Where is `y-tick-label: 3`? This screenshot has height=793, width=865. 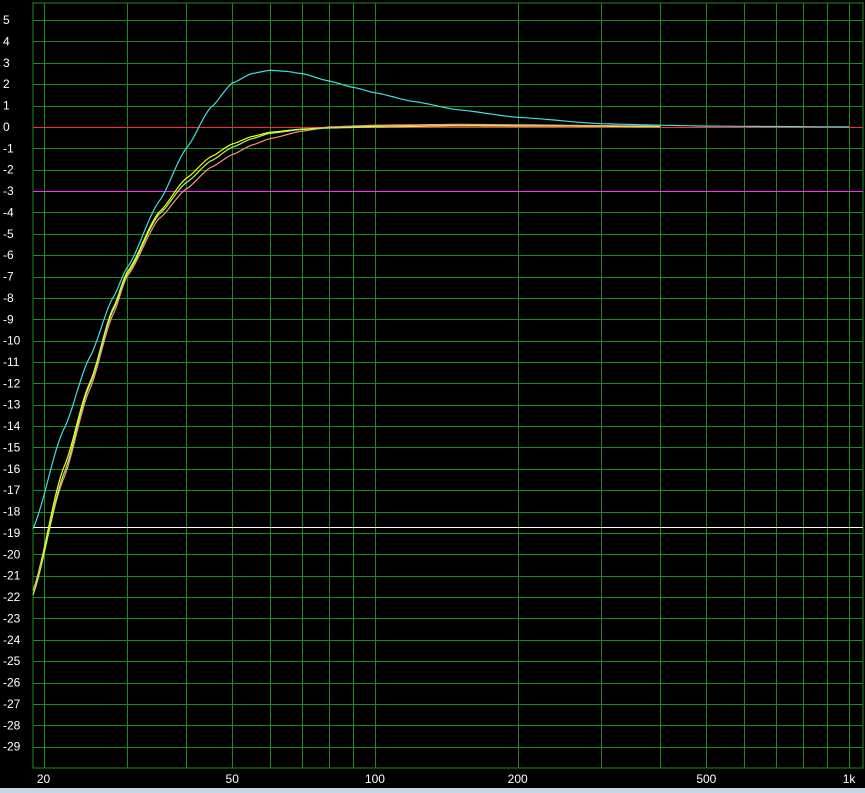
y-tick-label: 3 is located at coordinates (6, 63).